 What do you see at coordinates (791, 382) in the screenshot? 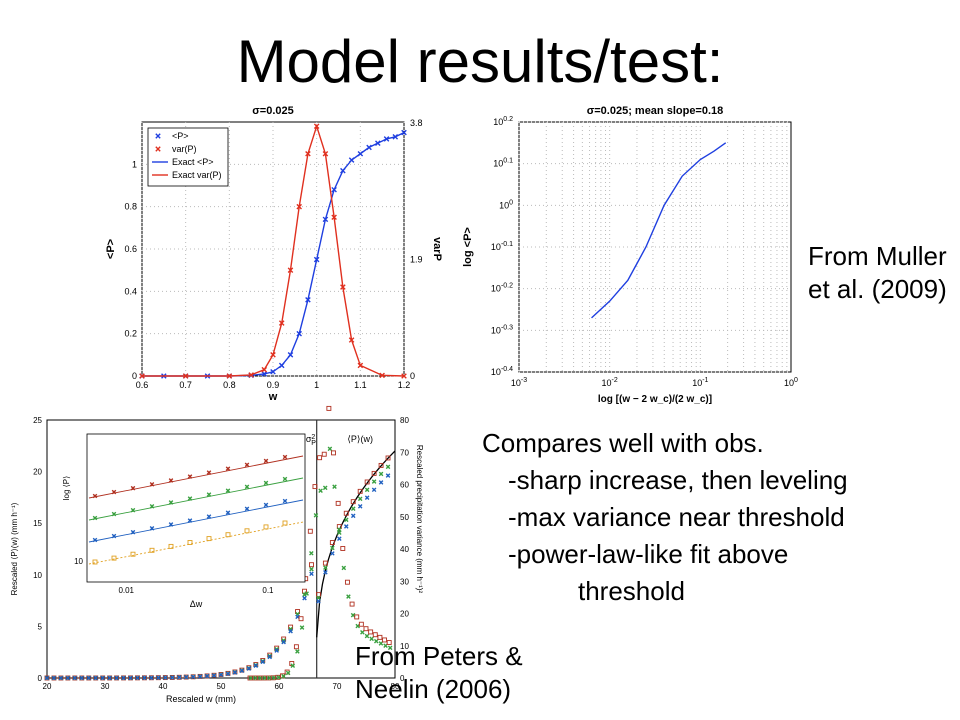
I see `x-tick-label: 100` at bounding box center [791, 382].